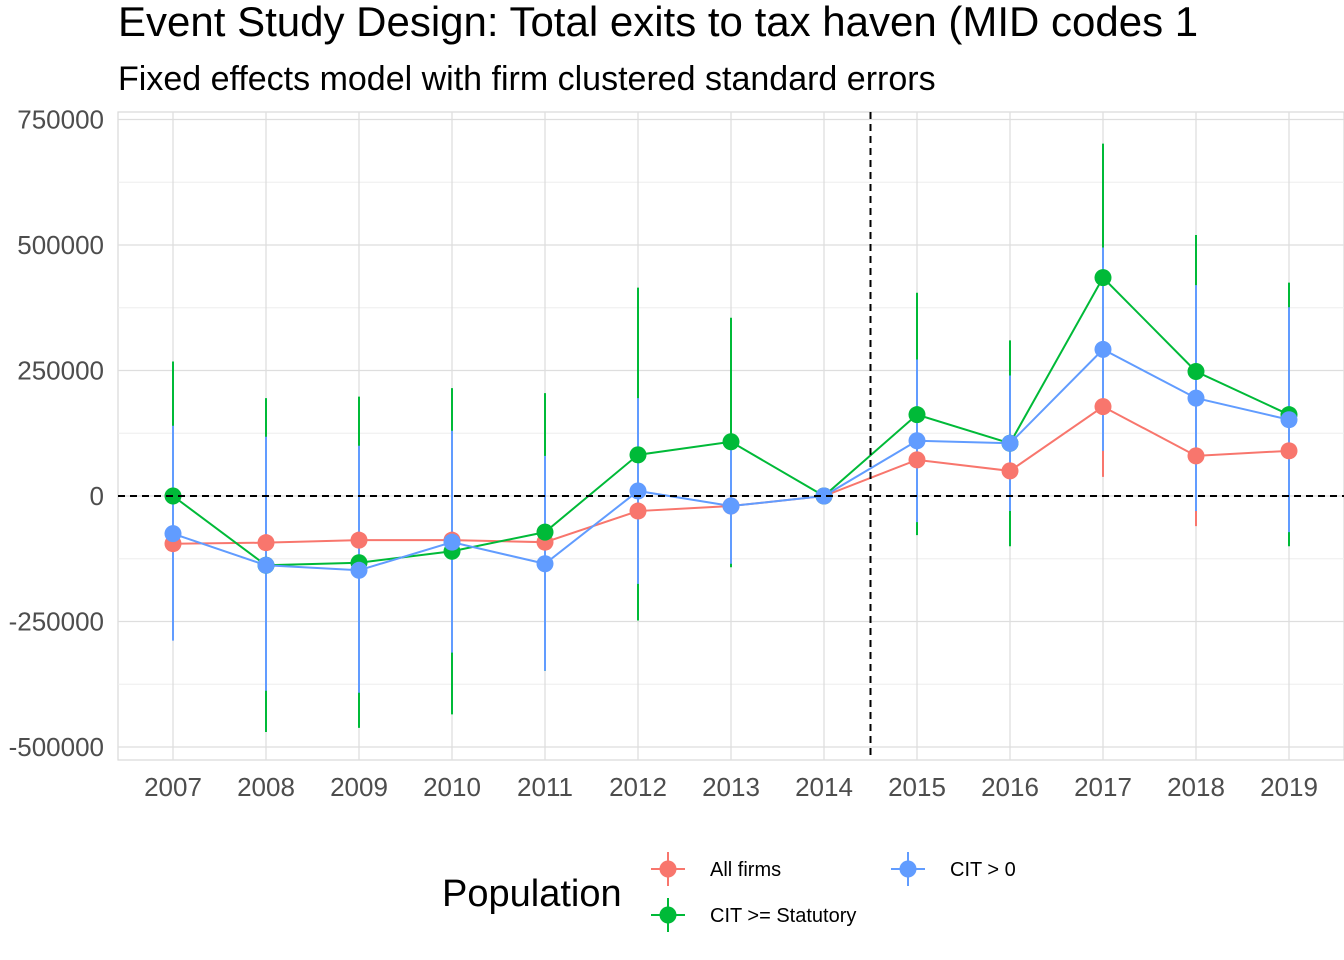 The height and width of the screenshot is (960, 1344). What do you see at coordinates (97, 496) in the screenshot?
I see `y-tick-label: 0` at bounding box center [97, 496].